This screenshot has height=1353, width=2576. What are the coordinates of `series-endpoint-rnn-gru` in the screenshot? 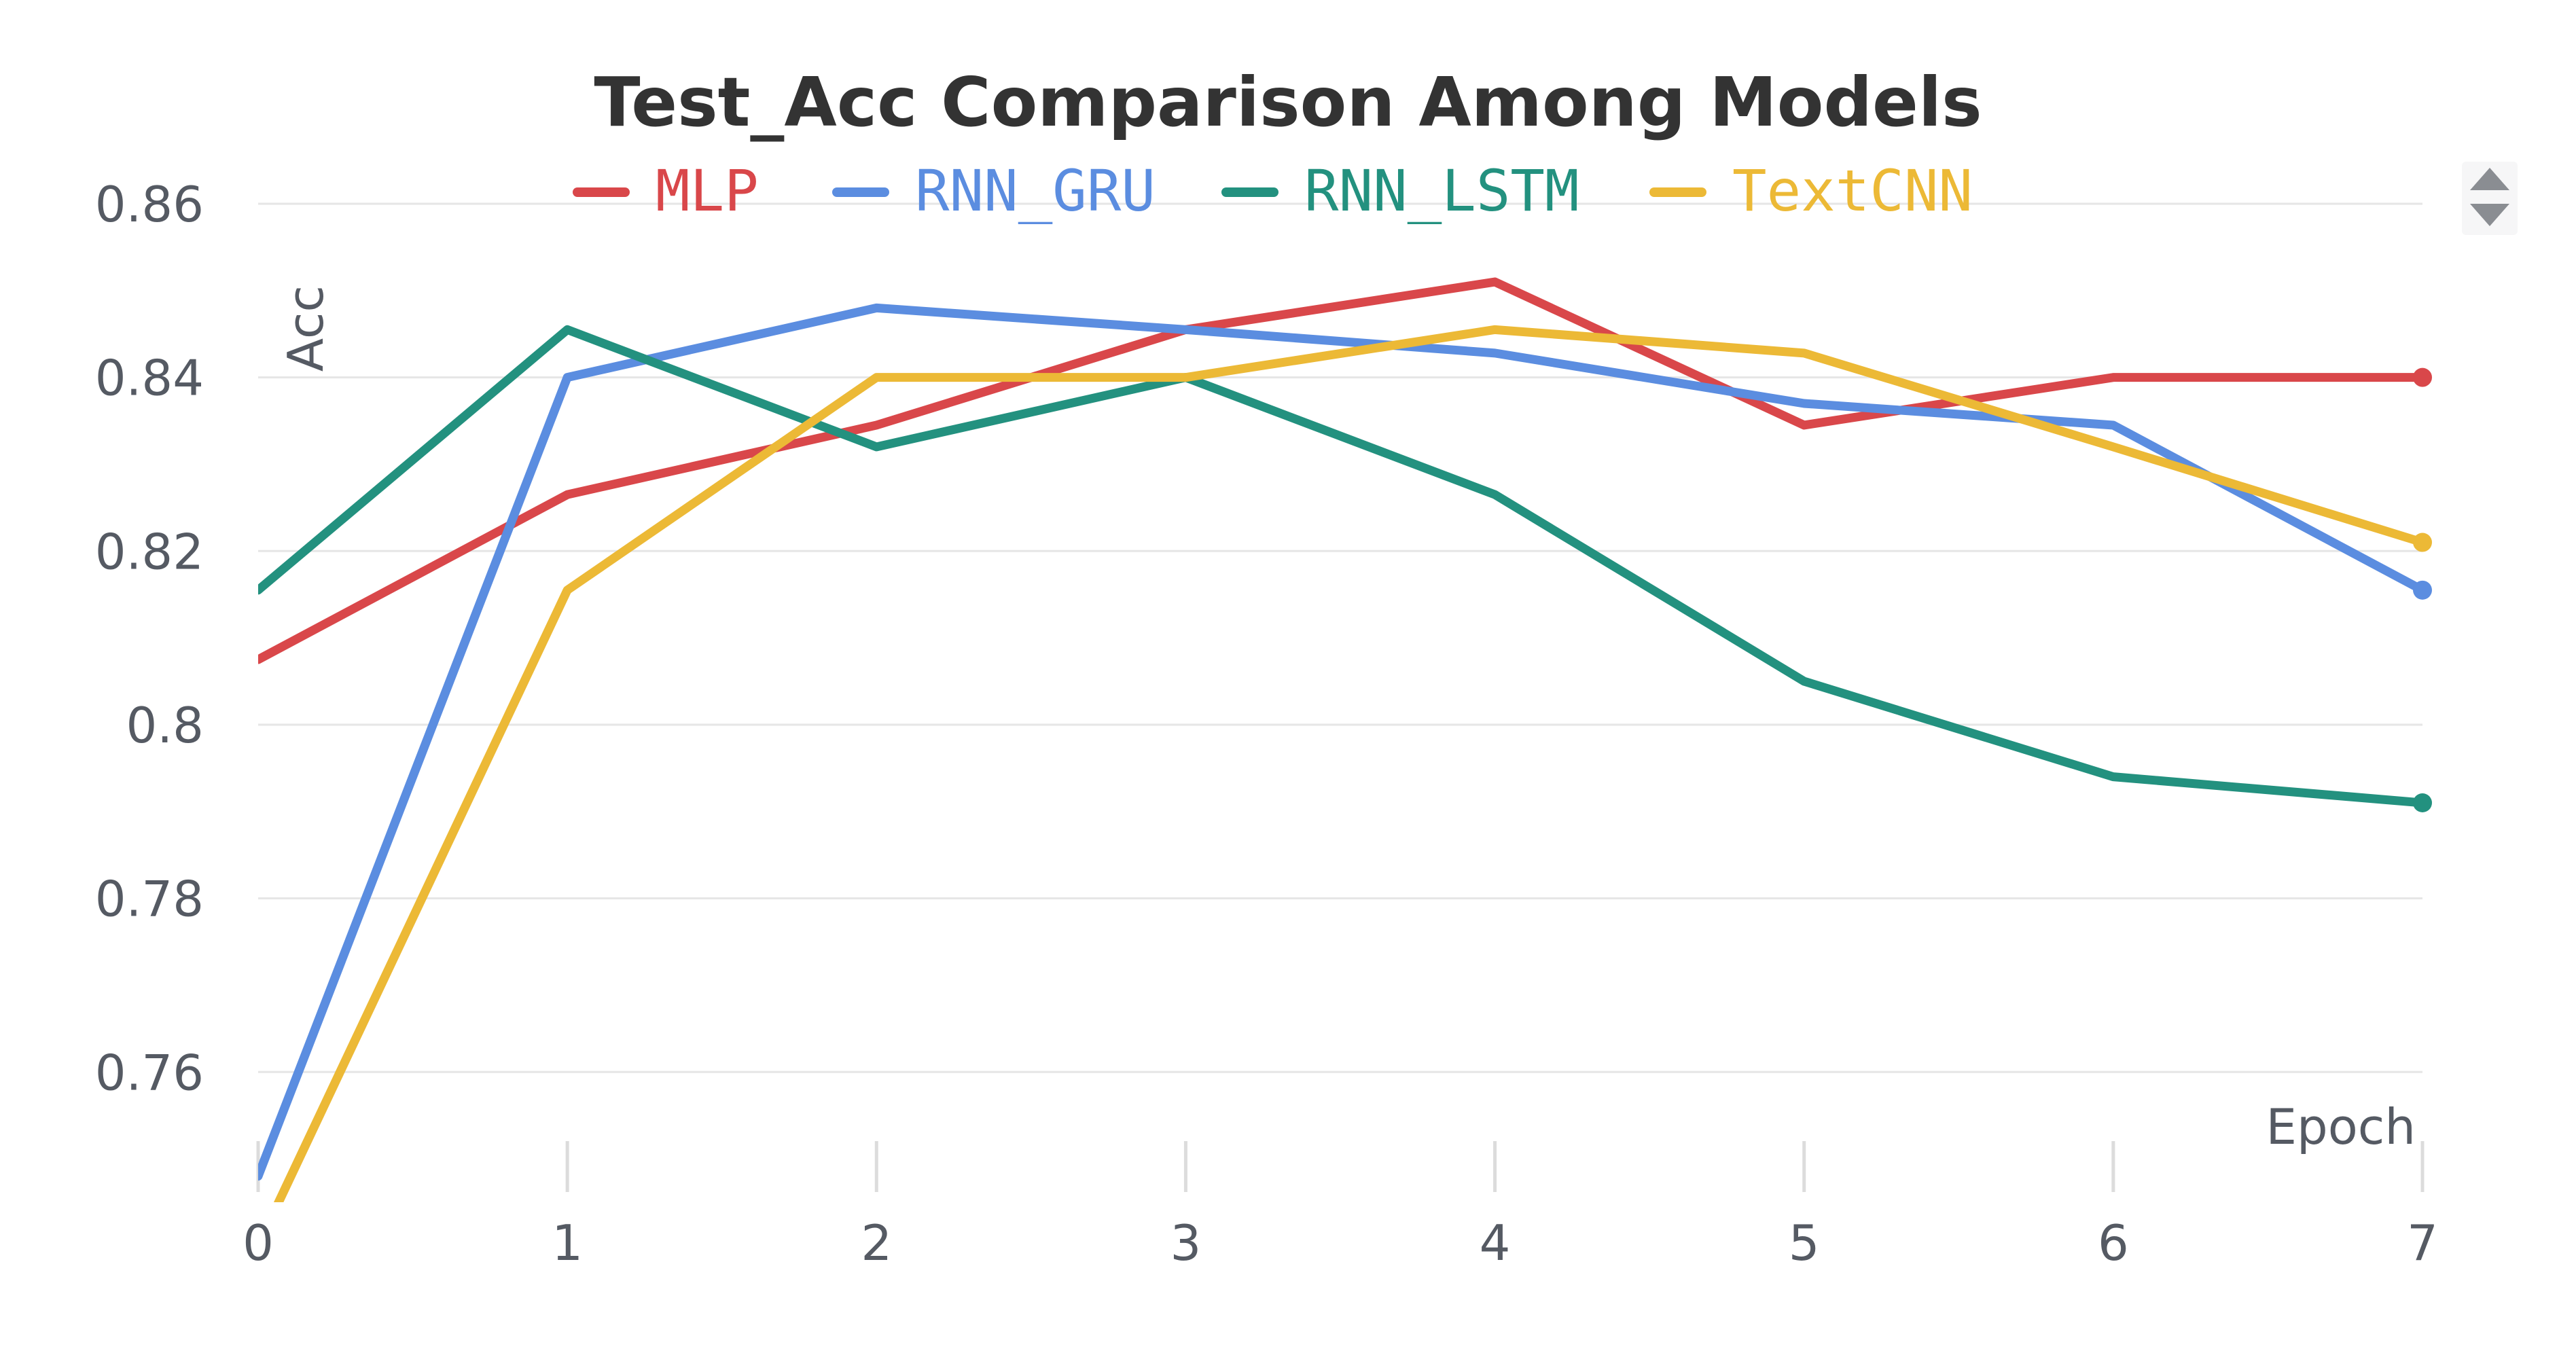 It's located at (2422, 590).